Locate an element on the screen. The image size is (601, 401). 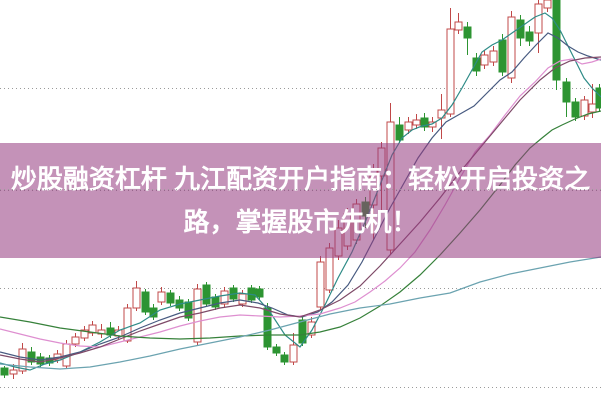
banner-text-line1: 炒股融资杠杆 九江配资开户指南：轻松开启投资之 is located at coordinates (300, 178).